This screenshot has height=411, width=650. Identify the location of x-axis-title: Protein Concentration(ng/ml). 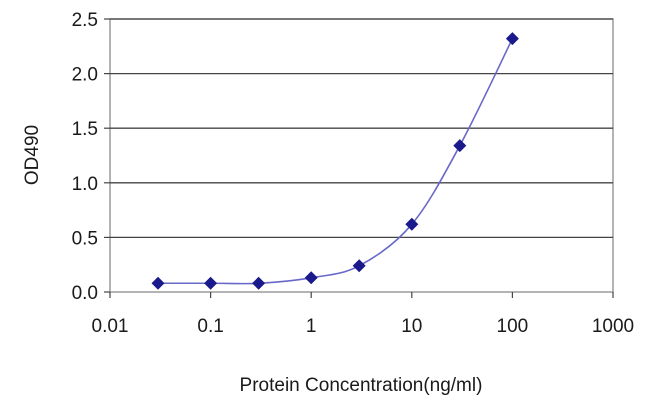
(361, 385).